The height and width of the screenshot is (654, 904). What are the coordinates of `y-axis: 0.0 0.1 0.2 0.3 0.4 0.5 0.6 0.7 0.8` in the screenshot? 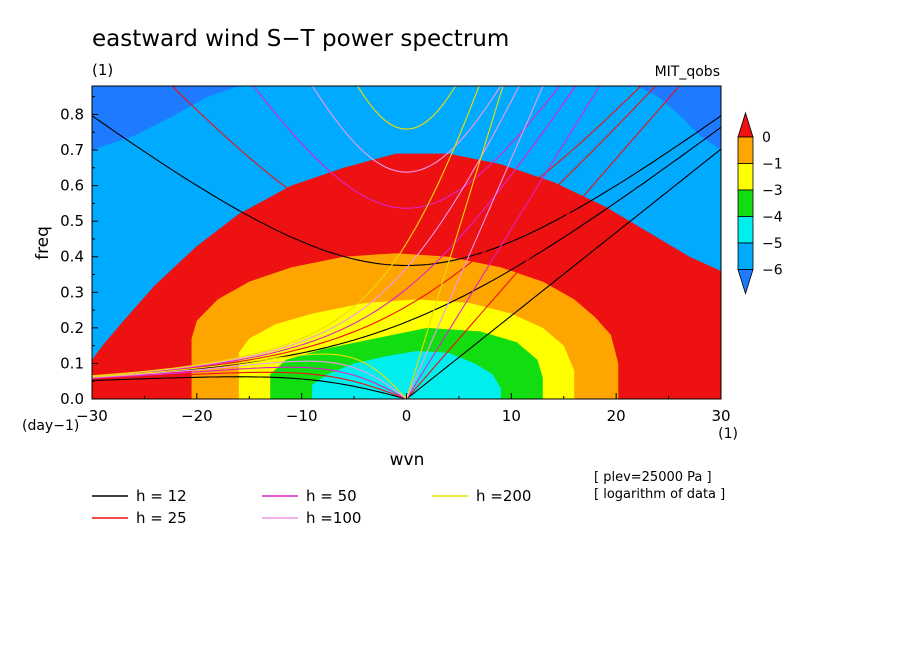 It's located at (79, 252).